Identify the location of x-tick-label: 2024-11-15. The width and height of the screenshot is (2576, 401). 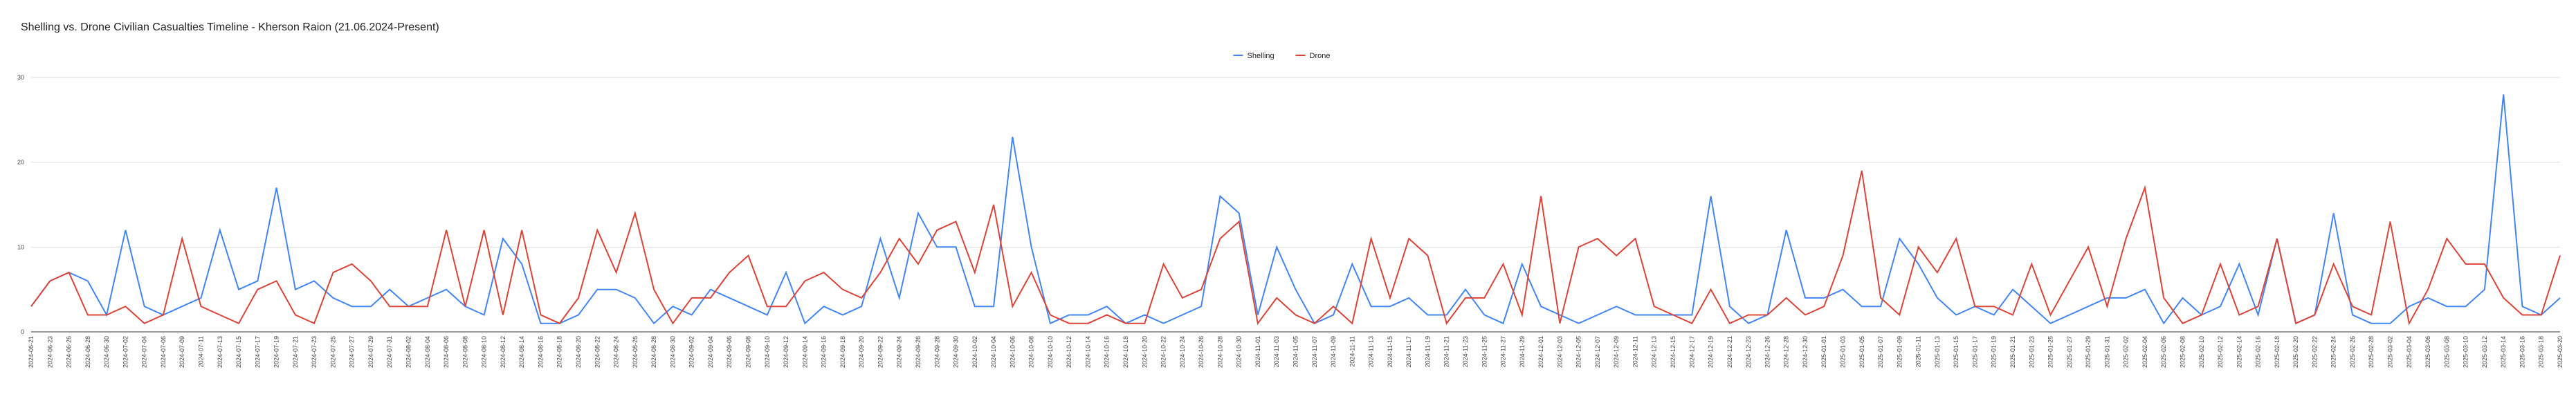
(1391, 351).